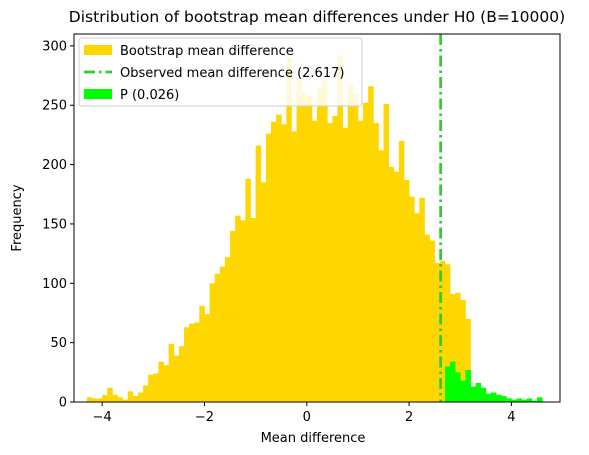 This screenshot has width=589, height=455. I want to click on y-axis-label: Frequency, so click(17, 217).